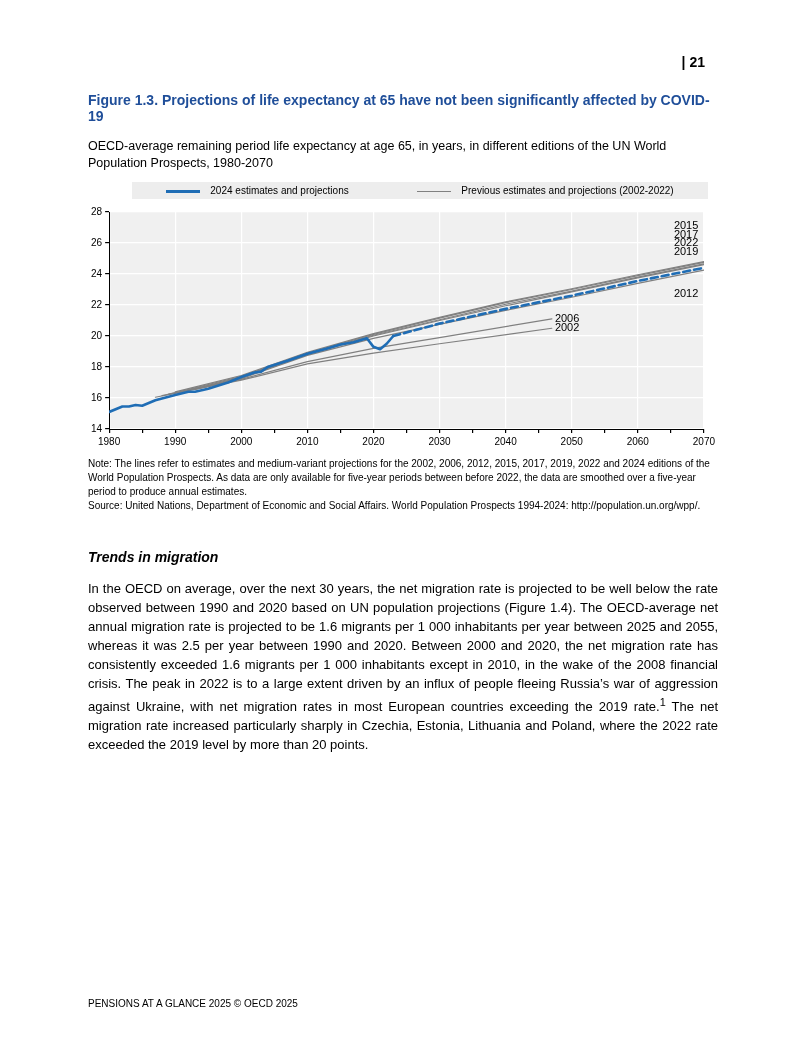 The width and height of the screenshot is (793, 1057). Describe the element at coordinates (241, 441) in the screenshot. I see `x-tick-label: 2000` at that location.